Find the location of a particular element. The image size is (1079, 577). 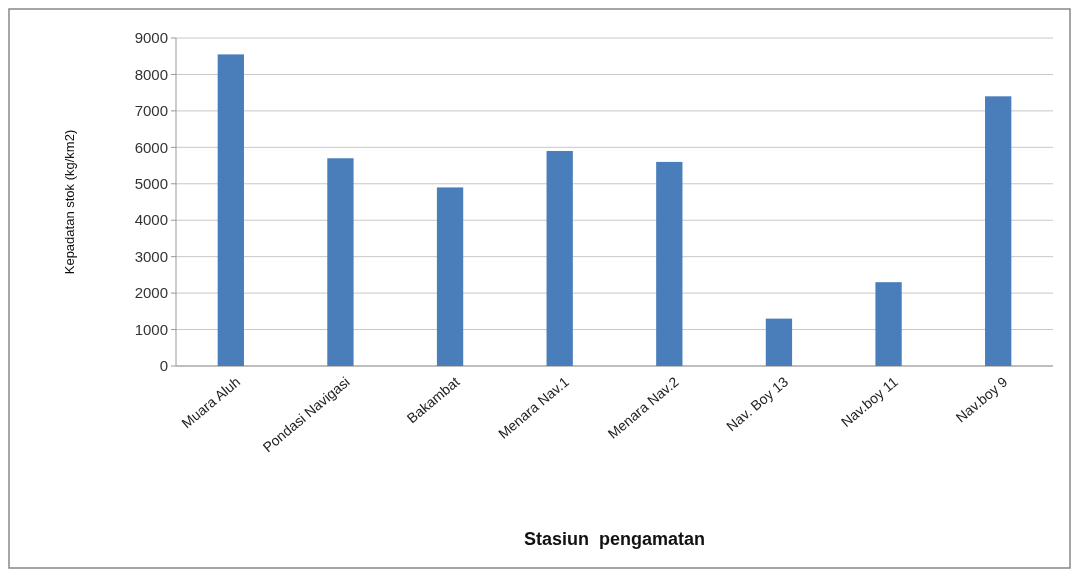

y-tick-label: 7000 is located at coordinates (151, 111).